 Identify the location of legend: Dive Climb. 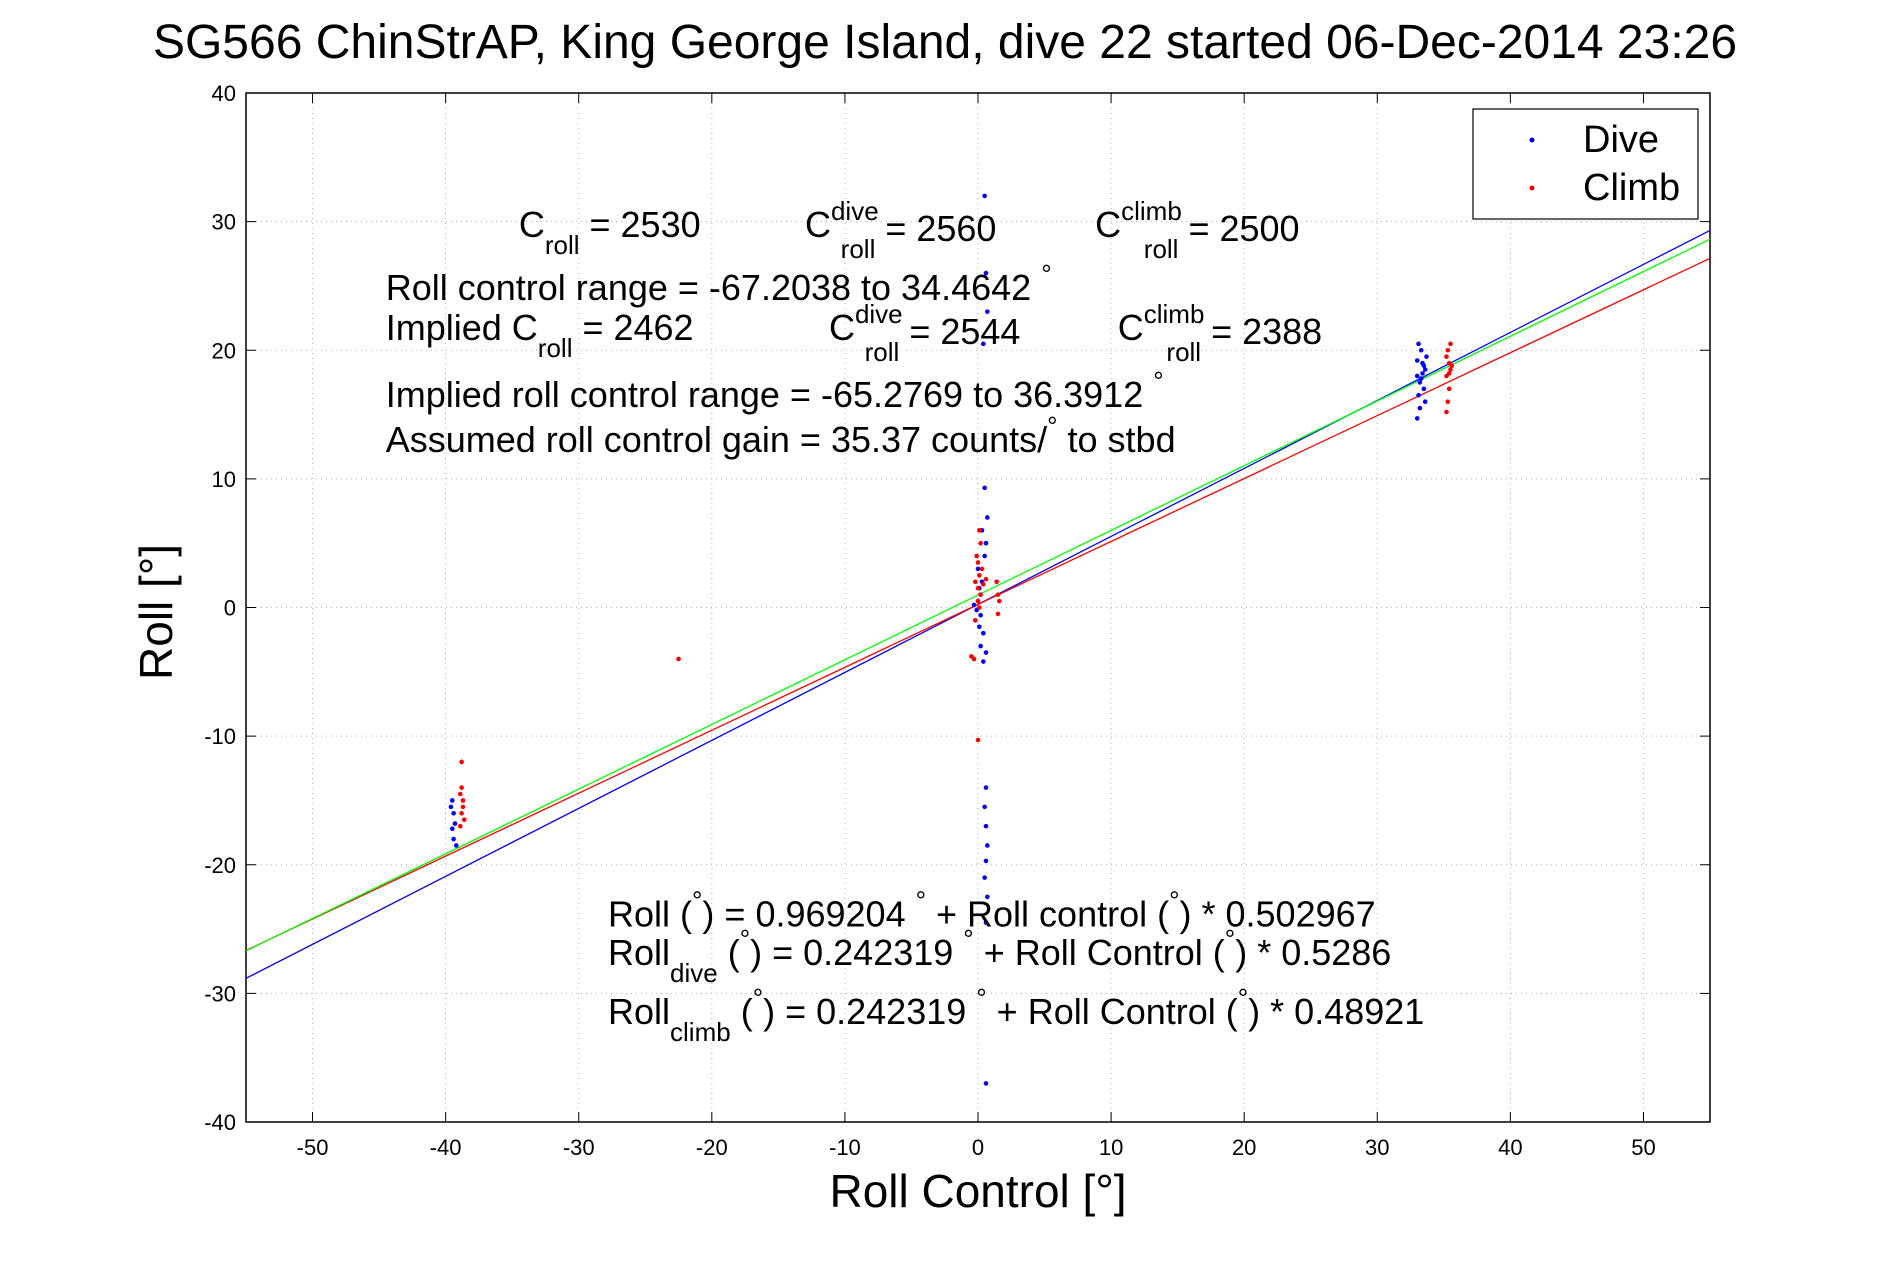
(1585, 164).